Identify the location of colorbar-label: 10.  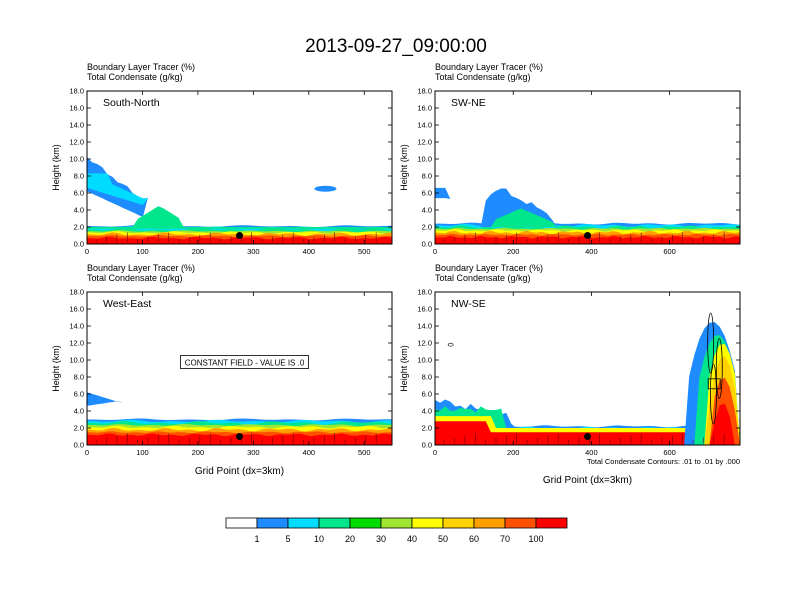
(319, 539).